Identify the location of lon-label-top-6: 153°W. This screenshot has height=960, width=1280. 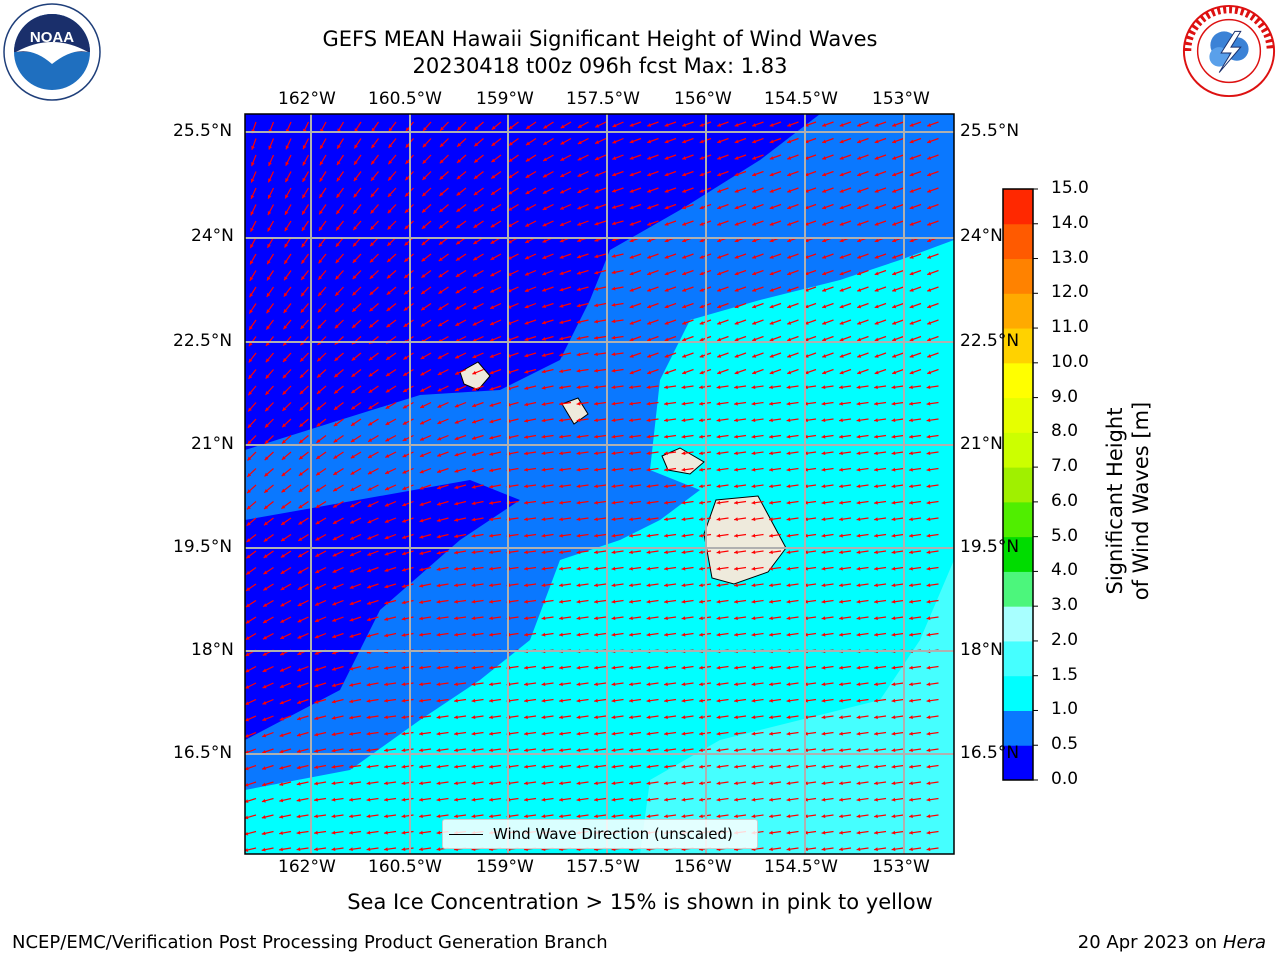
(901, 99).